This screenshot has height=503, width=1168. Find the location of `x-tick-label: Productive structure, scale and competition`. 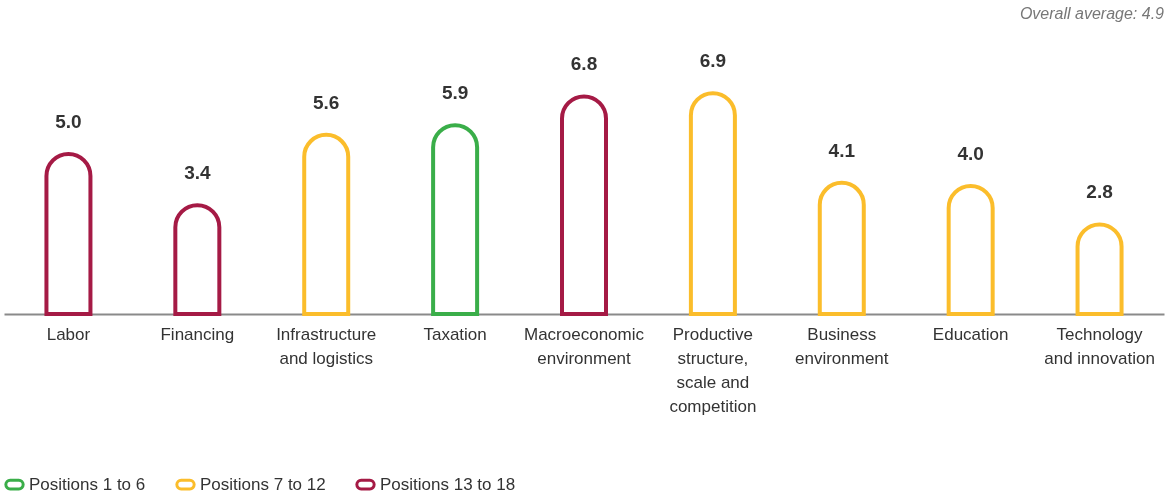

x-tick-label: Productive structure, scale and competition is located at coordinates (713, 370).